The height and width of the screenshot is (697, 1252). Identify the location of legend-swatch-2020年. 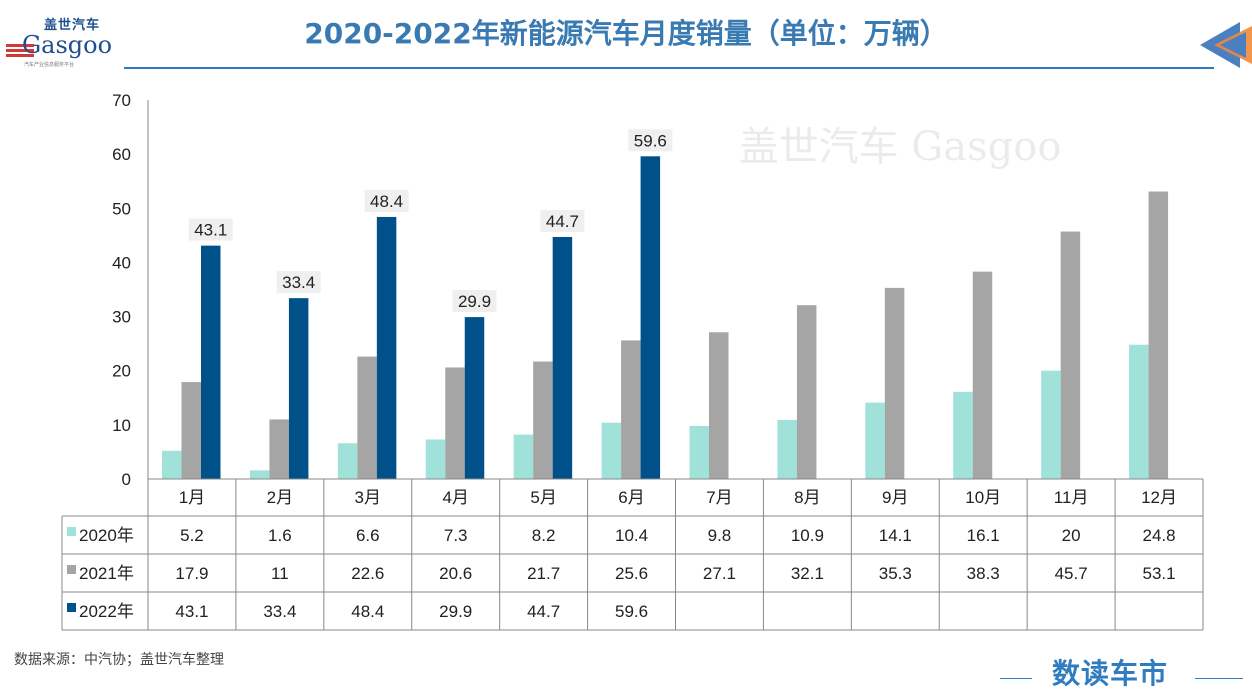
(71, 531).